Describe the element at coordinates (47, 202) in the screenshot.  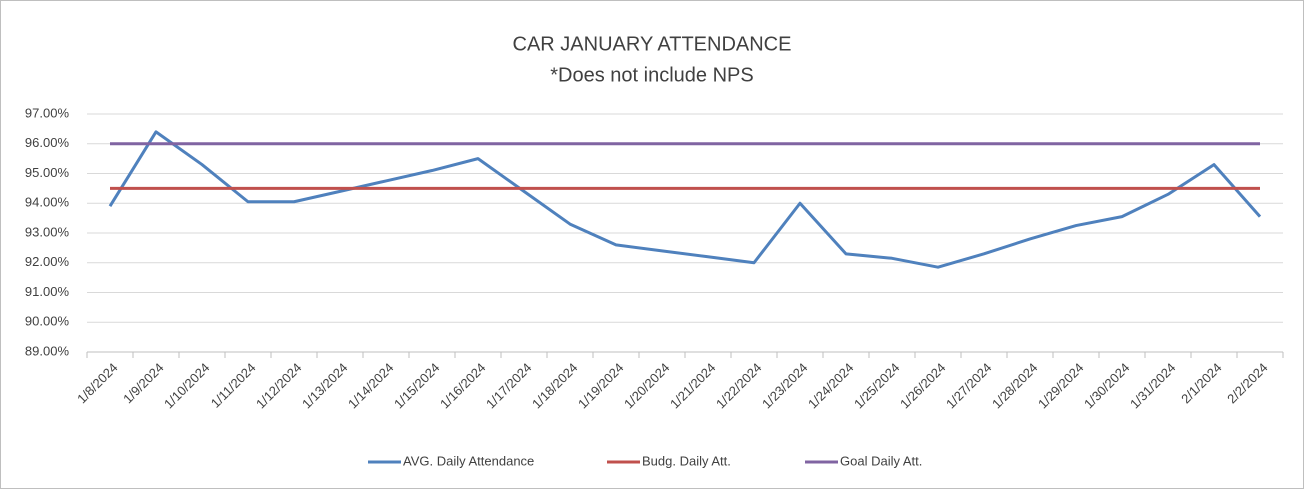
I see `y-tick-label: 94.00%` at that location.